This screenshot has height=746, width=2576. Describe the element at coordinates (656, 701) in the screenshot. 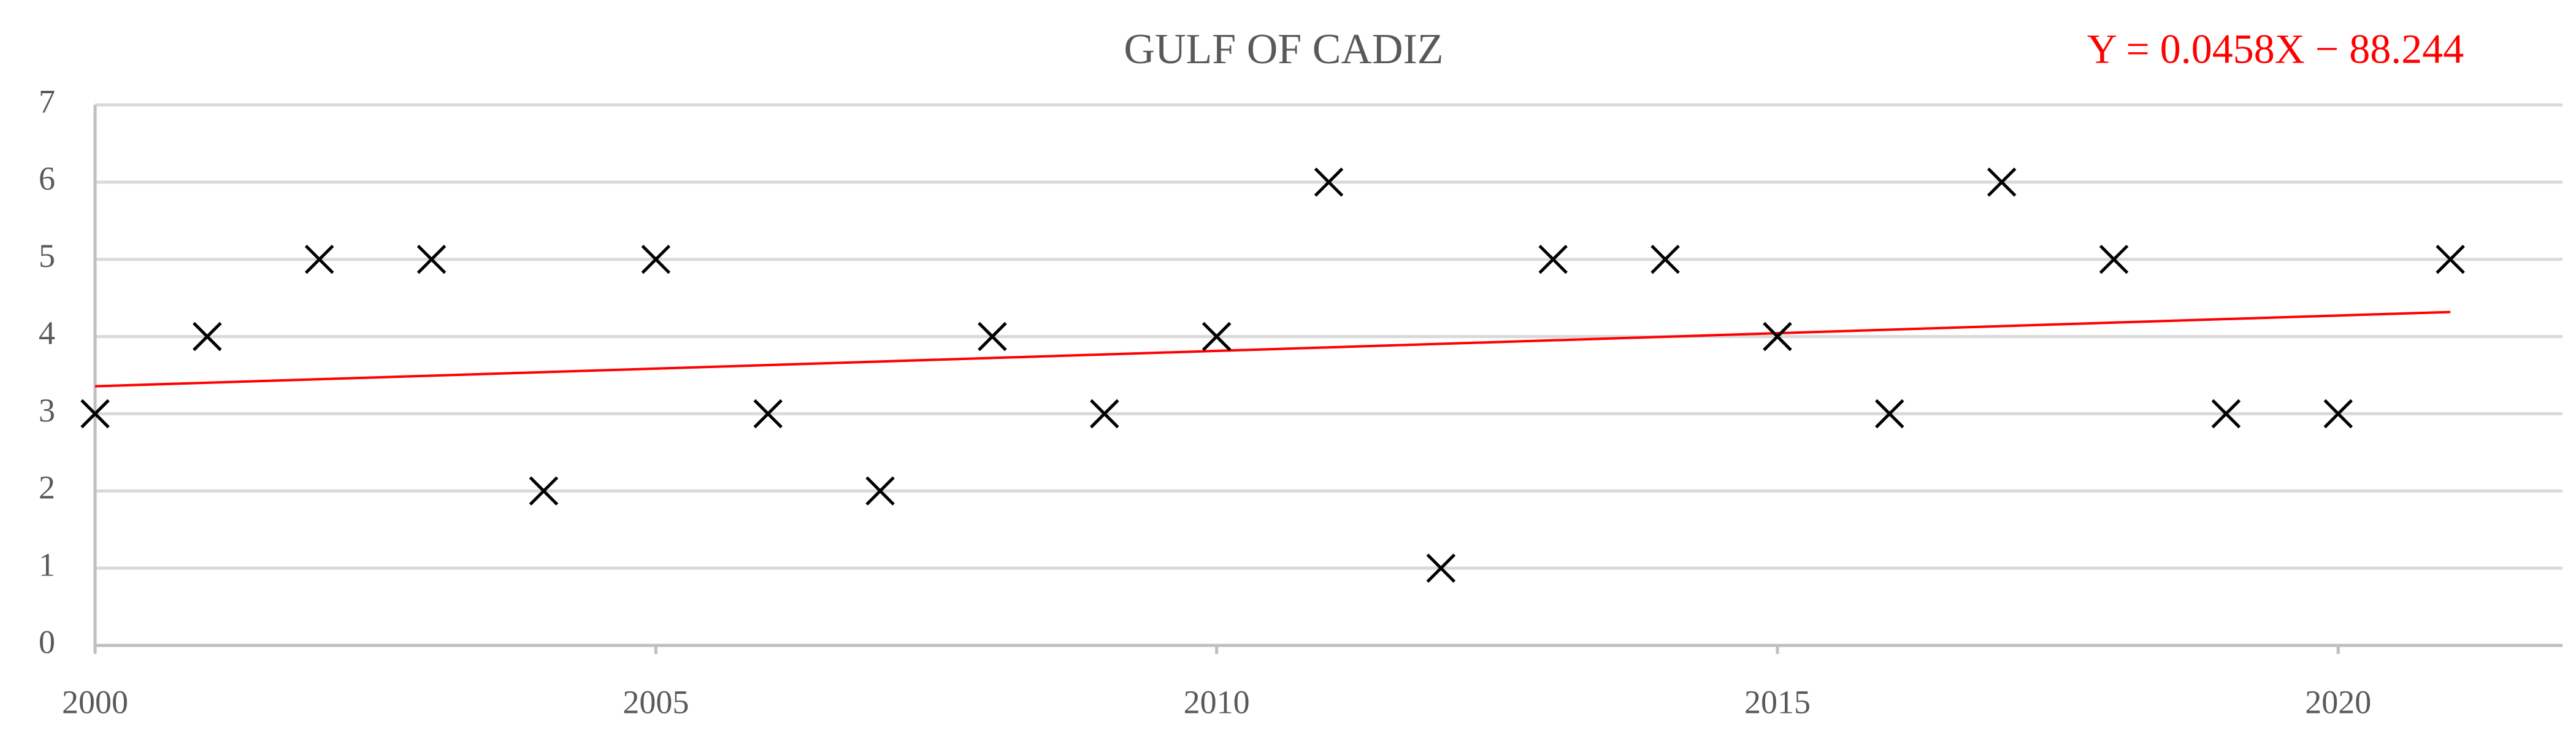

I see `x-tick-label: 2005` at that location.